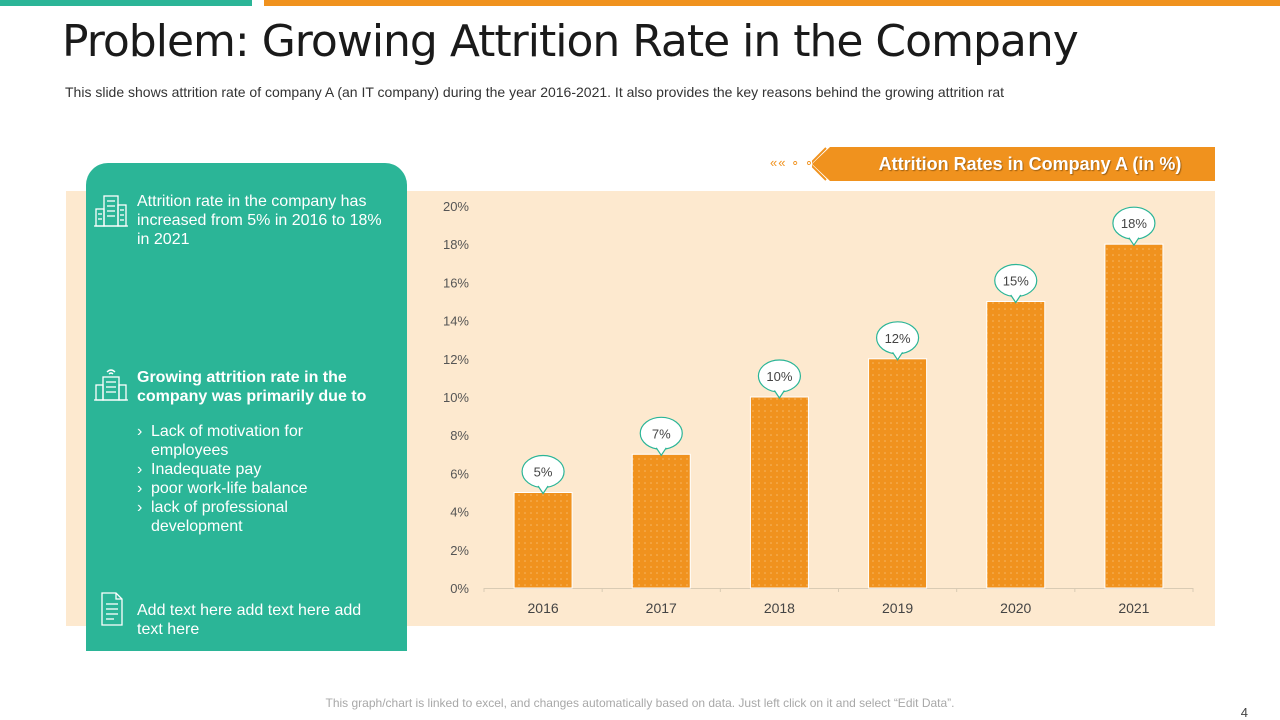 The height and width of the screenshot is (720, 1280). Describe the element at coordinates (257, 469) in the screenshot. I see `reason-item: Inadequate pay` at that location.